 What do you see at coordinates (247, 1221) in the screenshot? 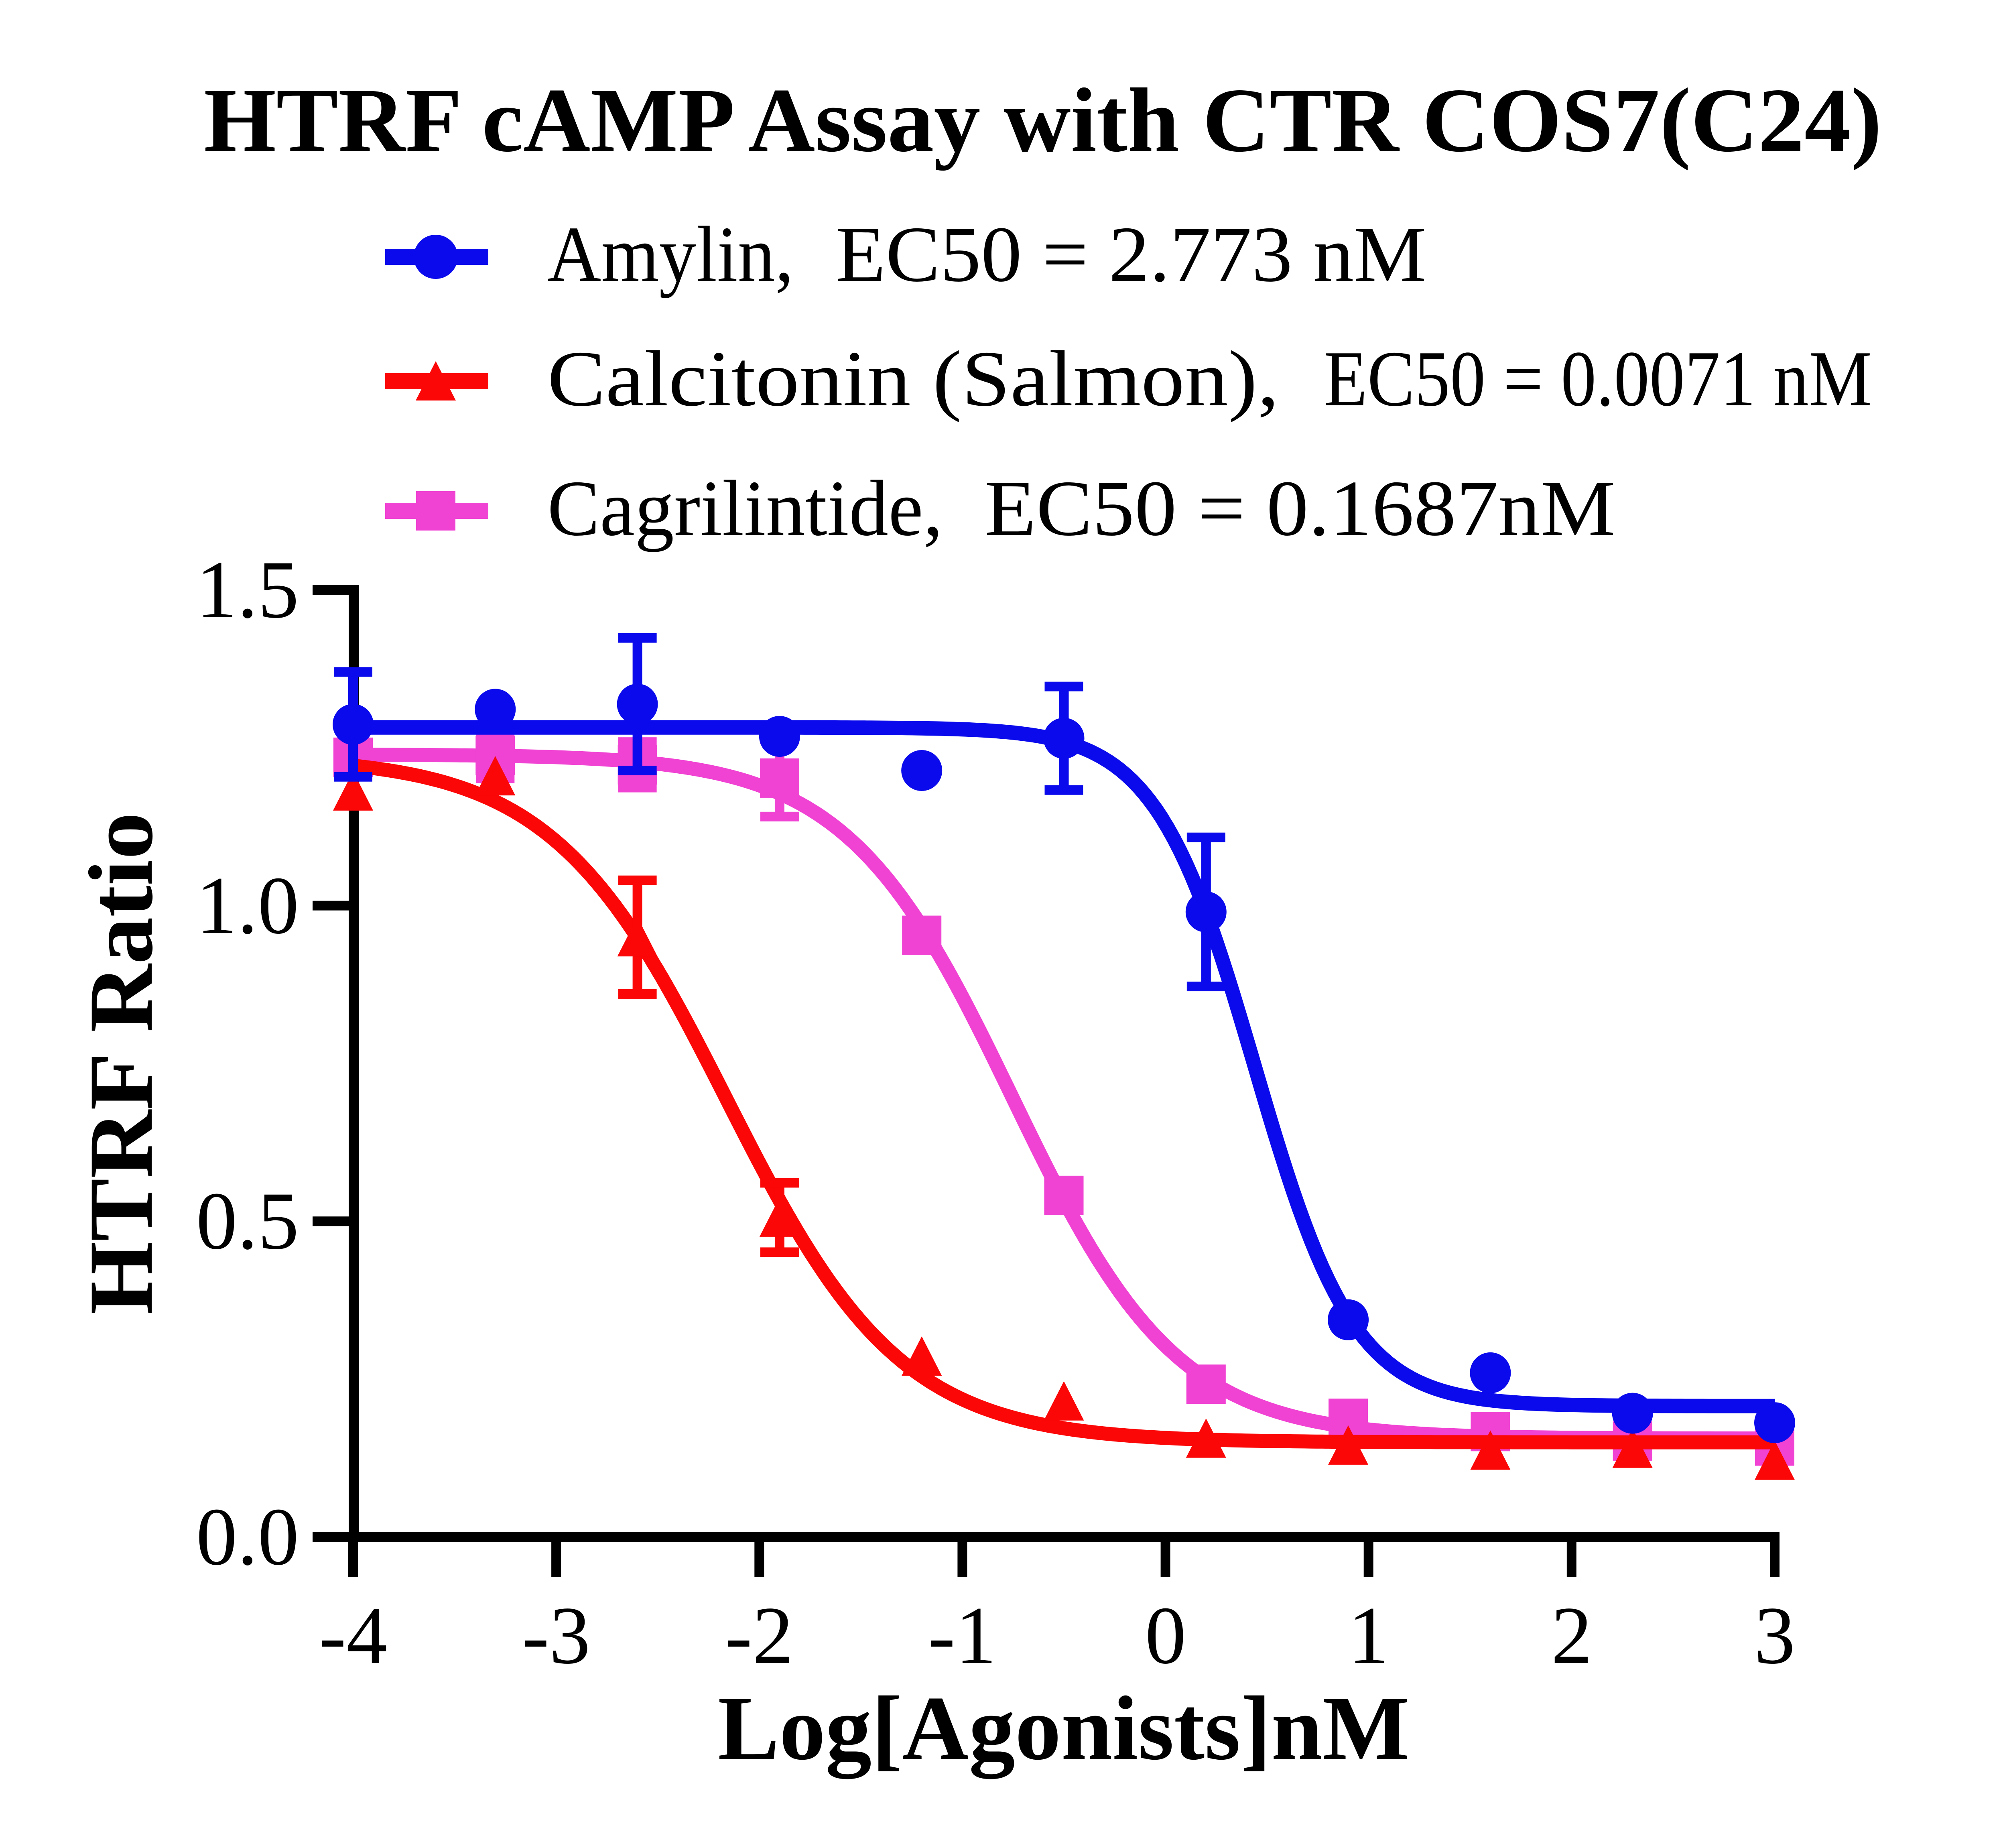
I see `svg-text: 0.5` at bounding box center [247, 1221].